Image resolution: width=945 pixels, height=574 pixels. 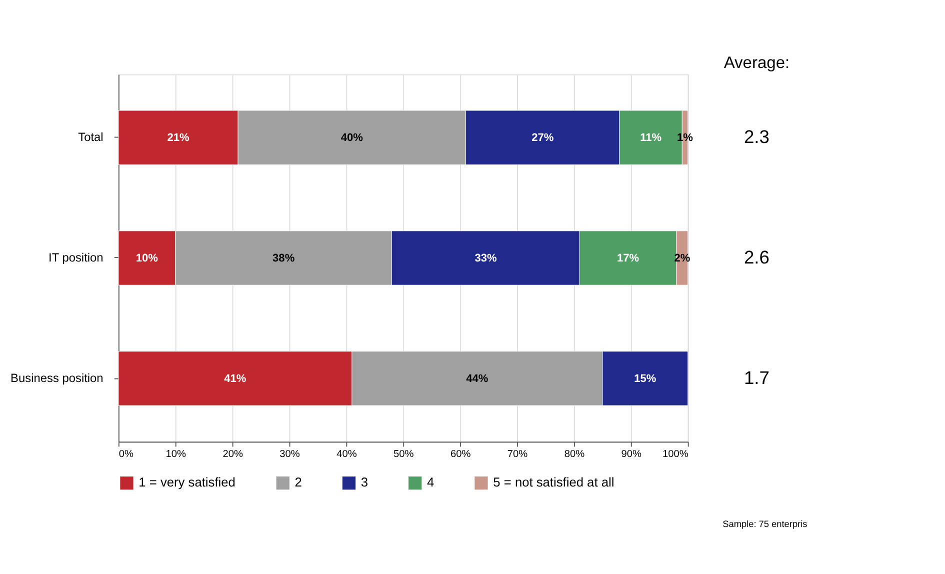 What do you see at coordinates (757, 377) in the screenshot?
I see `text: 1.7` at bounding box center [757, 377].